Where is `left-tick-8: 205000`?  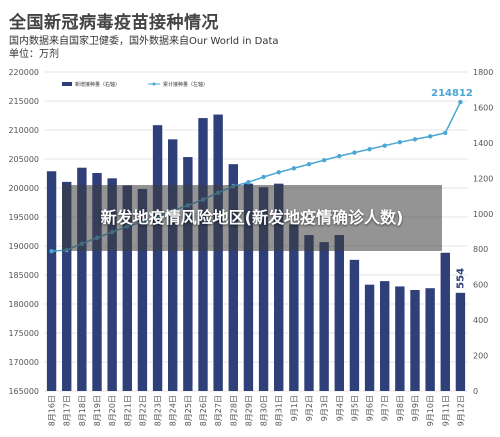 left-tick-8: 205000 is located at coordinates (23, 159).